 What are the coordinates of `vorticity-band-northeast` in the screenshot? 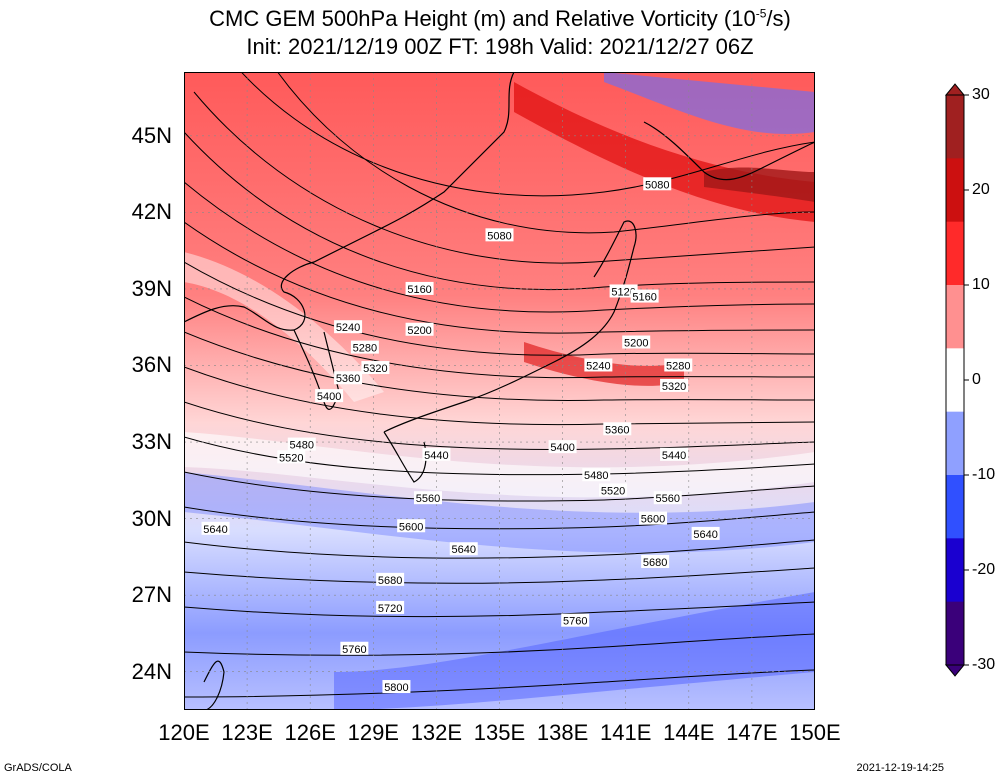 It's located at (709, 103).